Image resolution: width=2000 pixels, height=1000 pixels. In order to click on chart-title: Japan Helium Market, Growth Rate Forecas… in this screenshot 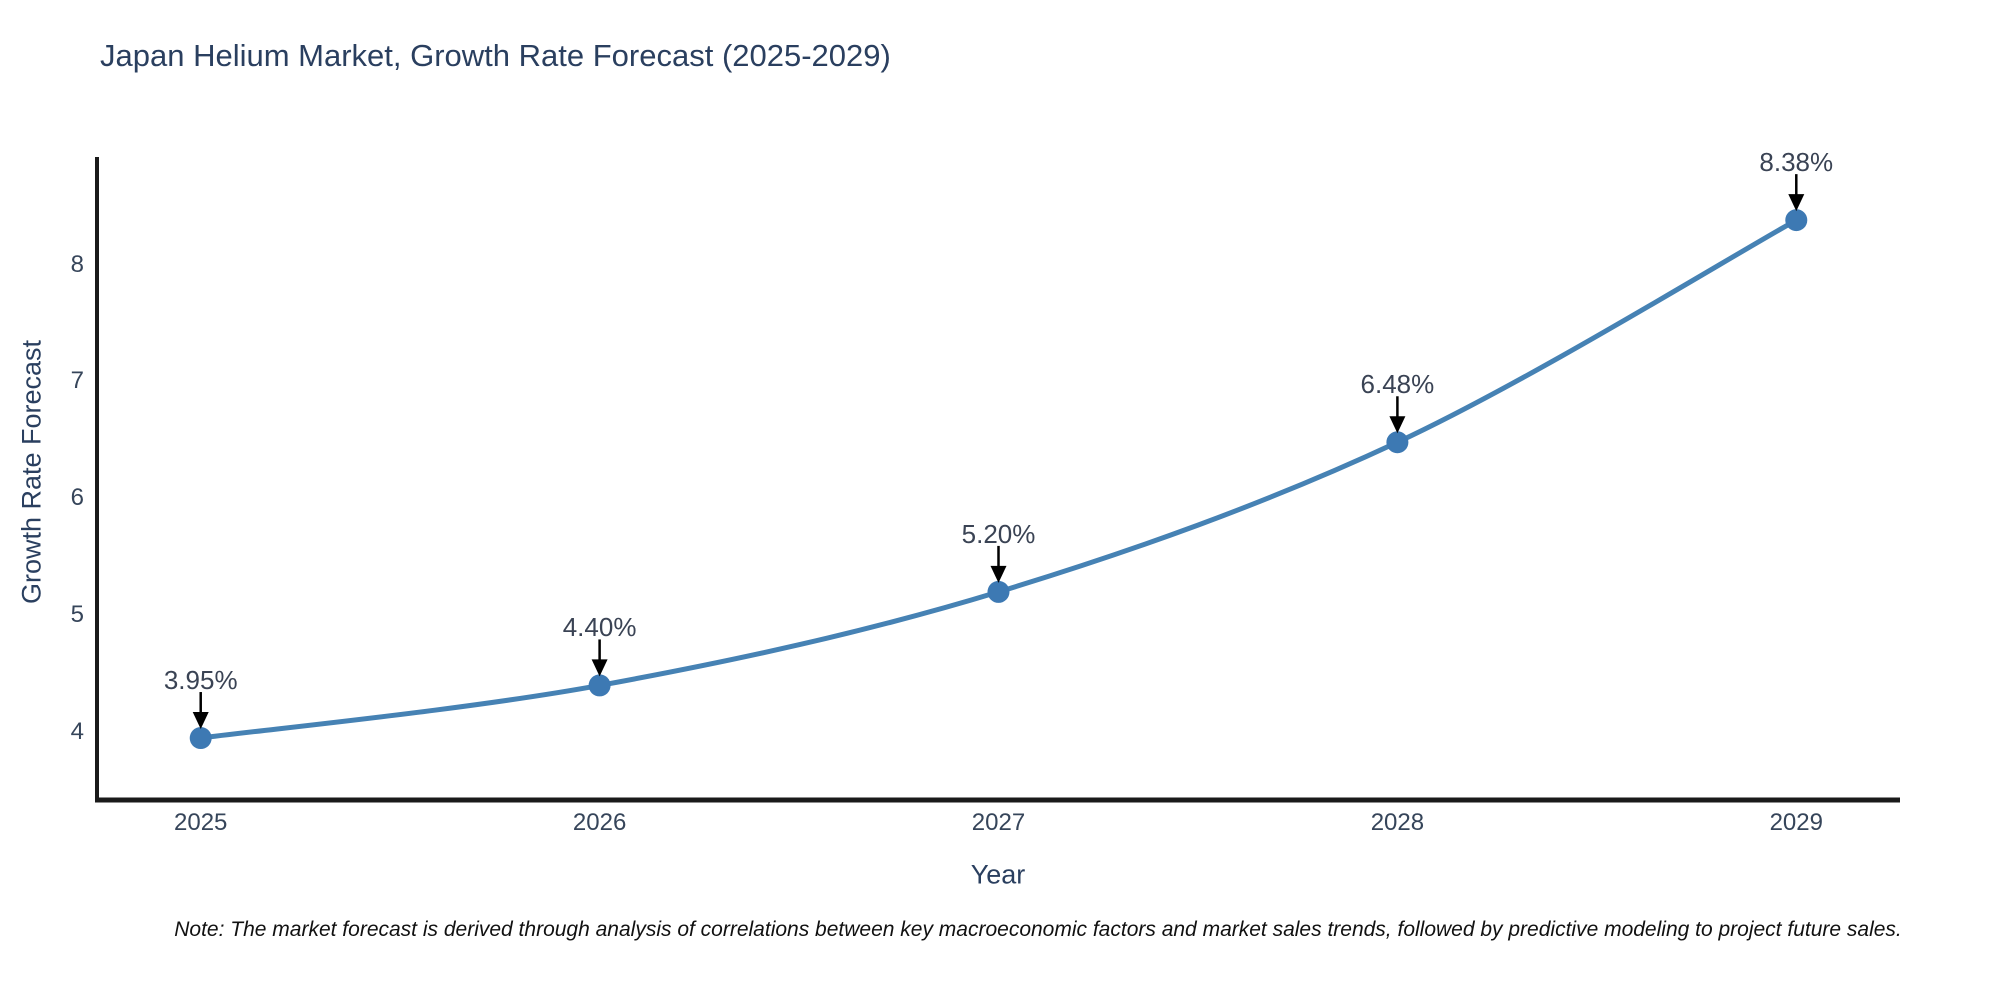, I will do `click(495, 55)`.